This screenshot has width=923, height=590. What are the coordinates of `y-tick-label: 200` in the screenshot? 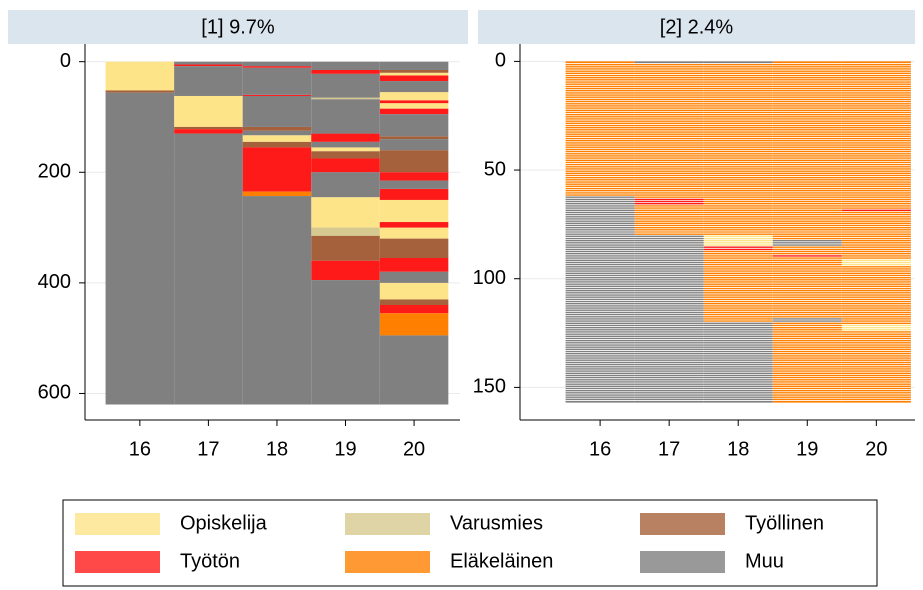 It's located at (54, 172).